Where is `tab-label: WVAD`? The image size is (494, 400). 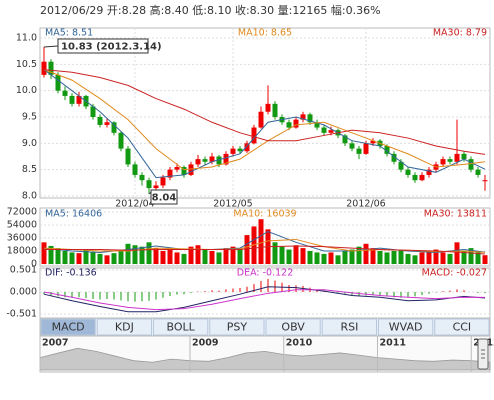 tab-label: WVAD is located at coordinates (406, 327).